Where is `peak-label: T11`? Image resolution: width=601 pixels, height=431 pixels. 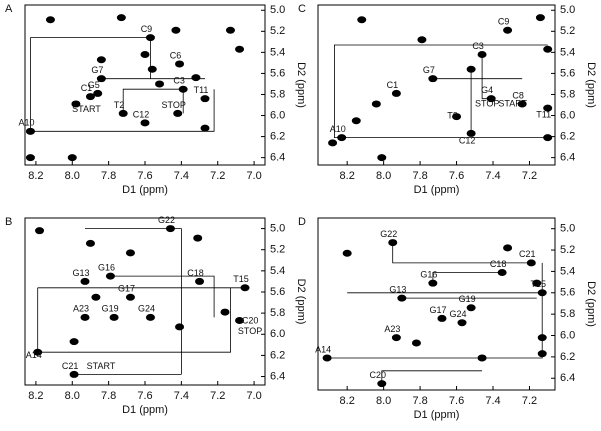 peak-label: T11 is located at coordinates (201, 90).